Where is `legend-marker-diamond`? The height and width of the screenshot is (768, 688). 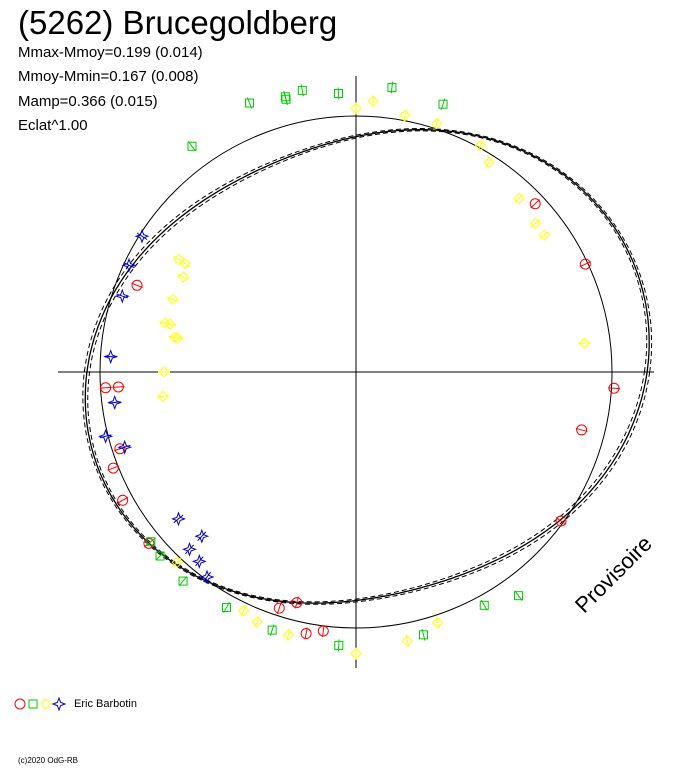
legend-marker-diamond is located at coordinates (46, 704).